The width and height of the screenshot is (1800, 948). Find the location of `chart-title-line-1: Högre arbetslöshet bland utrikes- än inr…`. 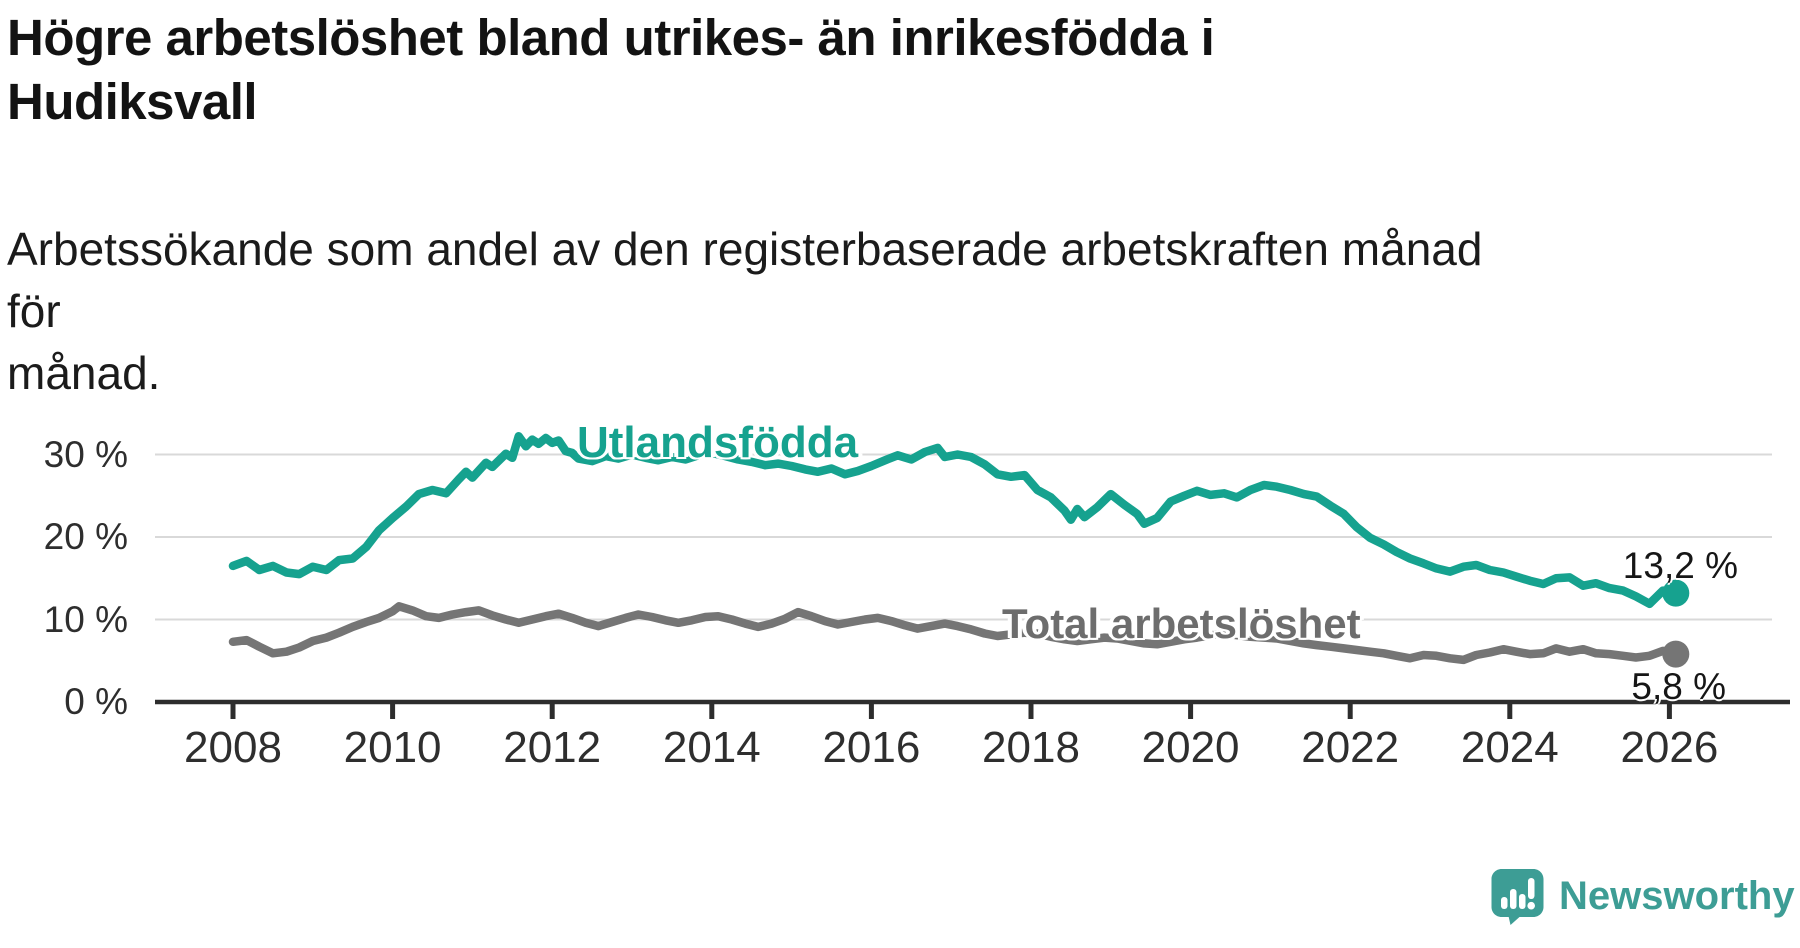

chart-title-line-1: Högre arbetslöshet bland utrikes- än inr… is located at coordinates (611, 37).